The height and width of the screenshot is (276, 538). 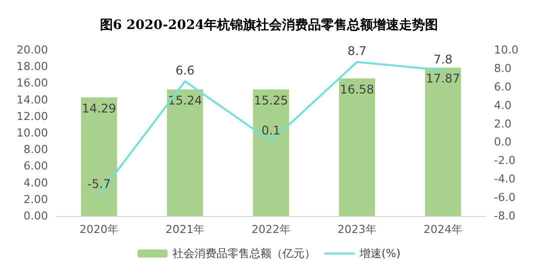 I want to click on x-tick-label: 2022年, so click(x=271, y=229).